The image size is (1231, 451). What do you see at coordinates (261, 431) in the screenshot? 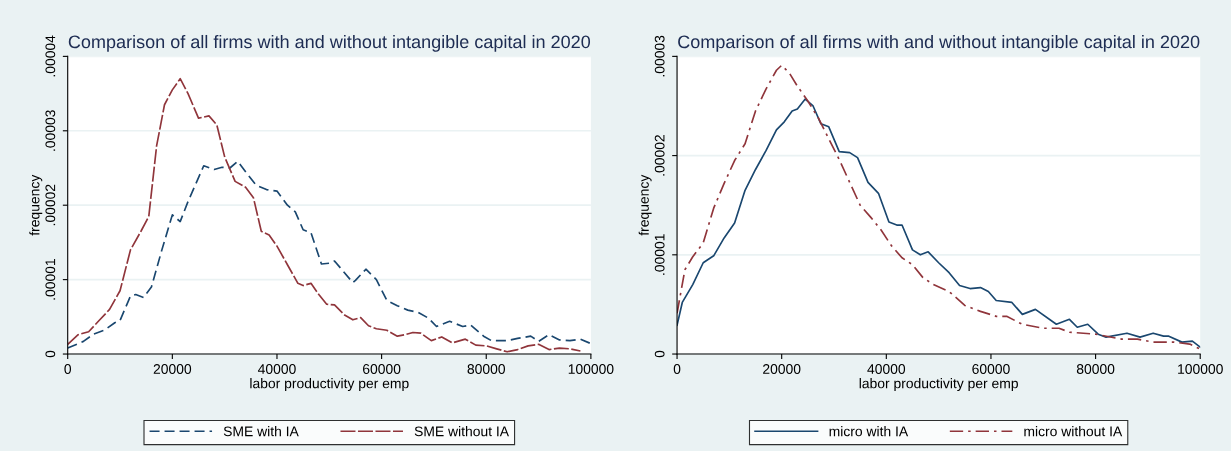
I see `legend-label: SME with IA` at bounding box center [261, 431].